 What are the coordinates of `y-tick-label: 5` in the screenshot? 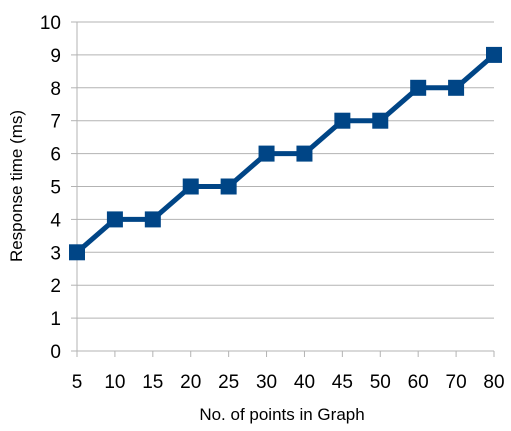 It's located at (55, 188).